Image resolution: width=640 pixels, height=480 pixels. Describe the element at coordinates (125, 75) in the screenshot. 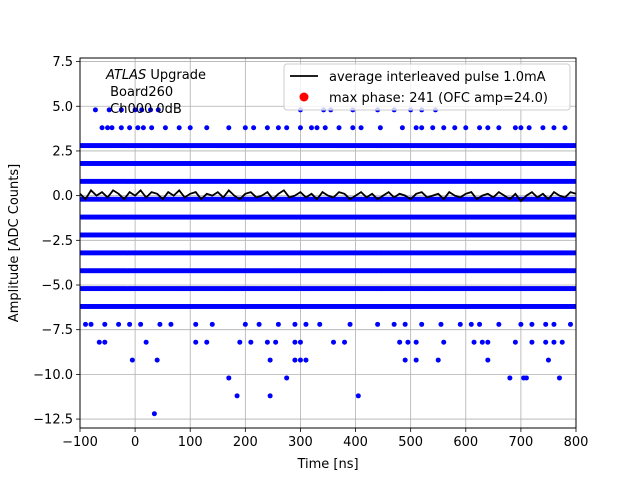

I see `annotation-atlas: ATLAS` at that location.